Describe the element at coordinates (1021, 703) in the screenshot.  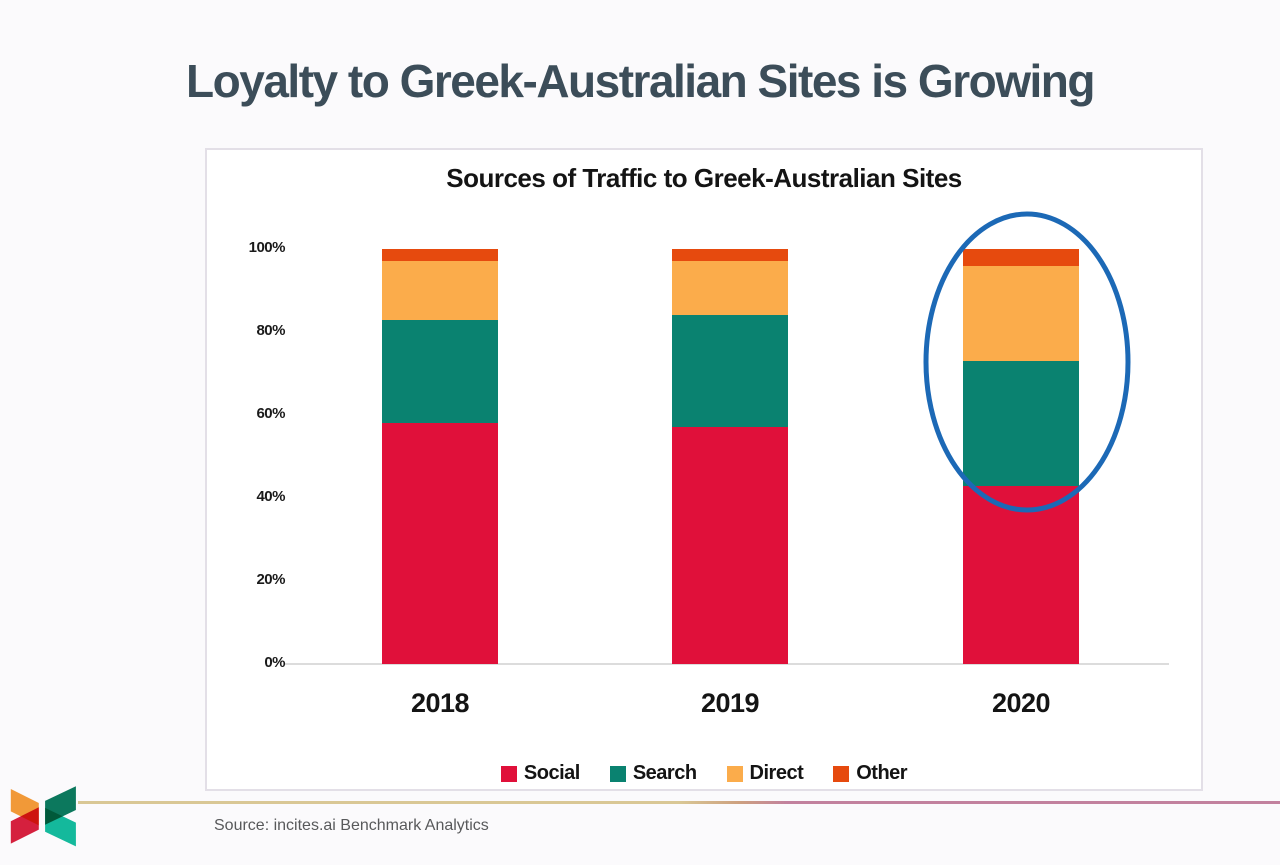
I see `x-axis-label: 2020` at that location.